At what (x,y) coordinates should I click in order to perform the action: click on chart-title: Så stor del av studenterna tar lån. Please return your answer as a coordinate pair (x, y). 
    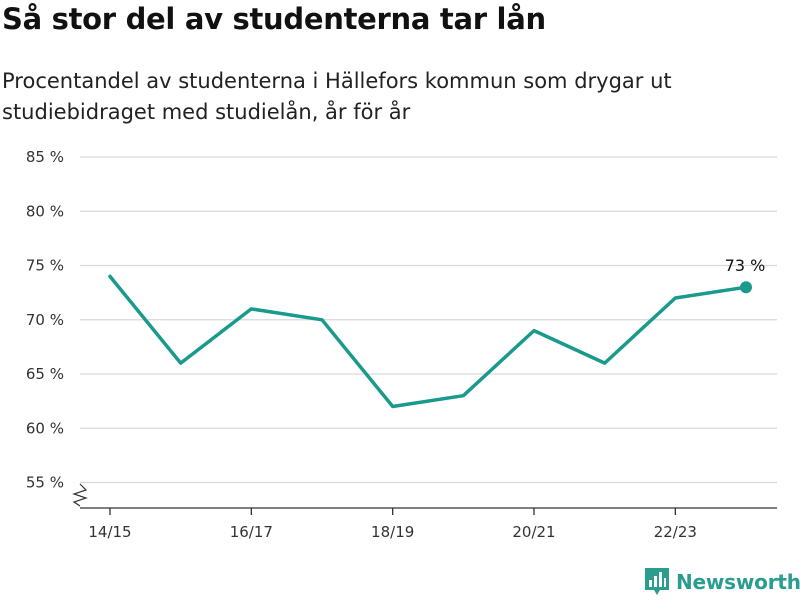
    Looking at the image, I should click on (274, 19).